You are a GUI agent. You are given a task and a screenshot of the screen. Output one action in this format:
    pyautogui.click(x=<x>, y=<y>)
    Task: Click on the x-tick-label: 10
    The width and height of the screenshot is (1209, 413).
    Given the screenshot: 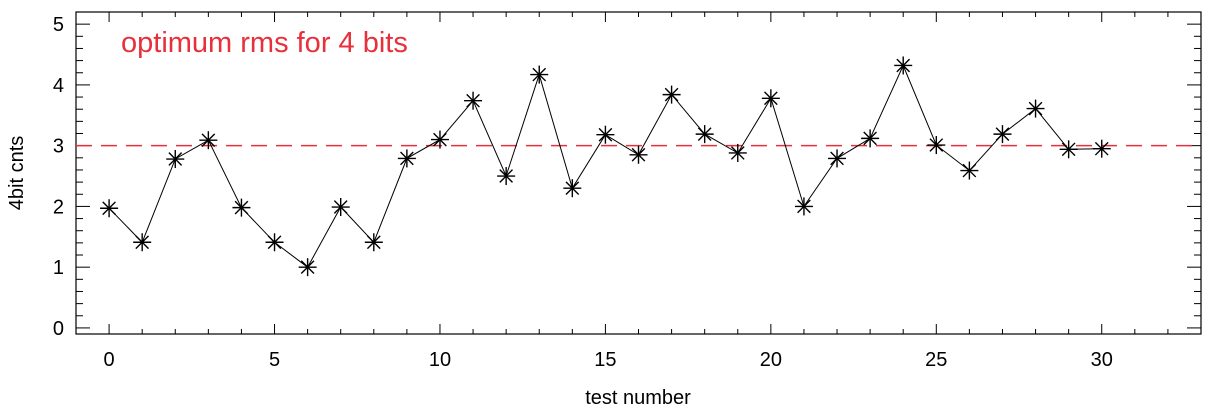 What is the action you would take?
    pyautogui.click(x=440, y=360)
    